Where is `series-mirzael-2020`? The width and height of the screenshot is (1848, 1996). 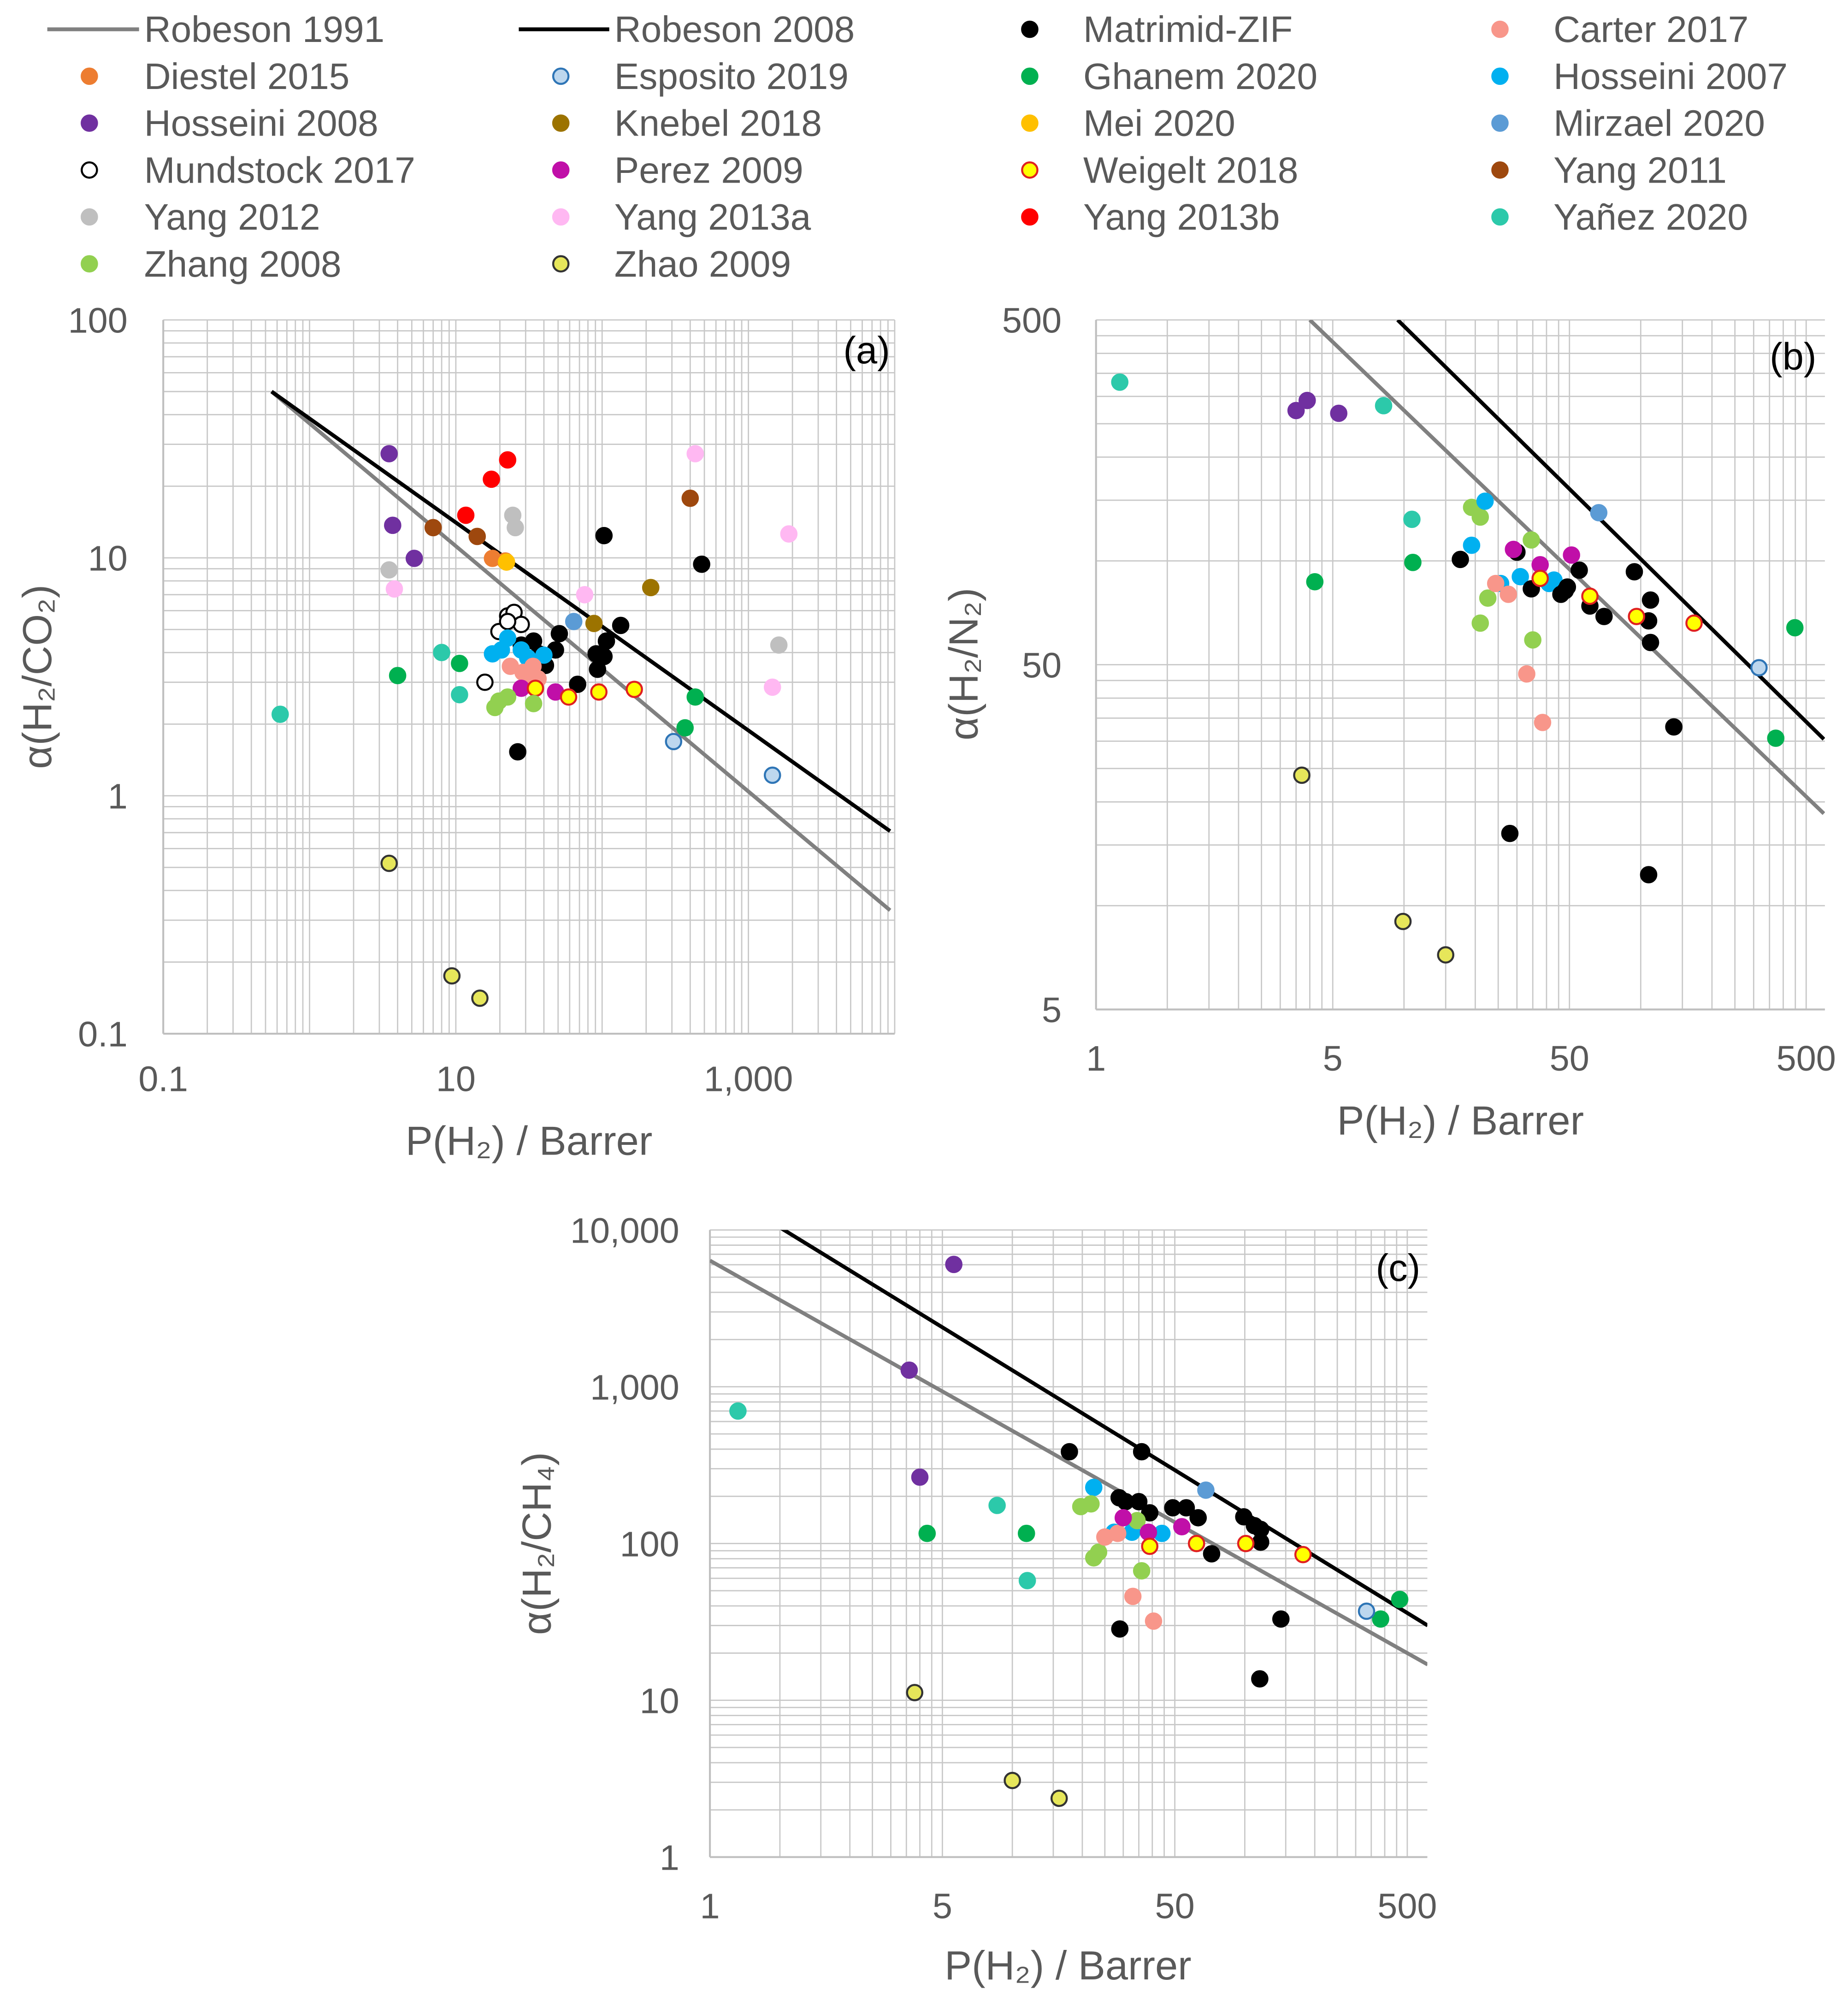
series-mirzael-2020 is located at coordinates (1206, 1490).